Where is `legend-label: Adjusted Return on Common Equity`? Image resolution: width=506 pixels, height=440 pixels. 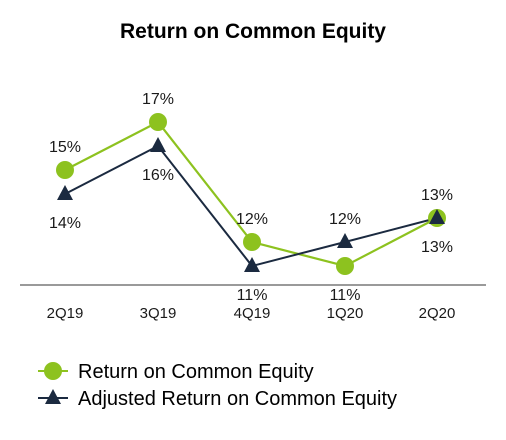 legend-label: Adjusted Return on Common Equity is located at coordinates (237, 399).